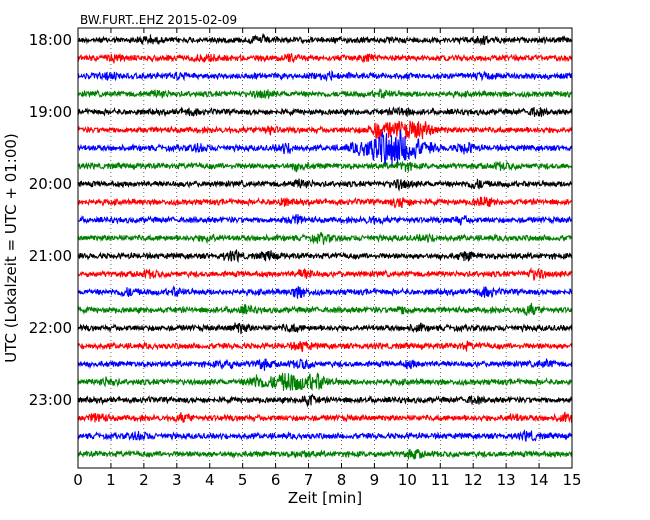 The width and height of the screenshot is (650, 520). I want to click on x-tick-label: 4, so click(210, 480).